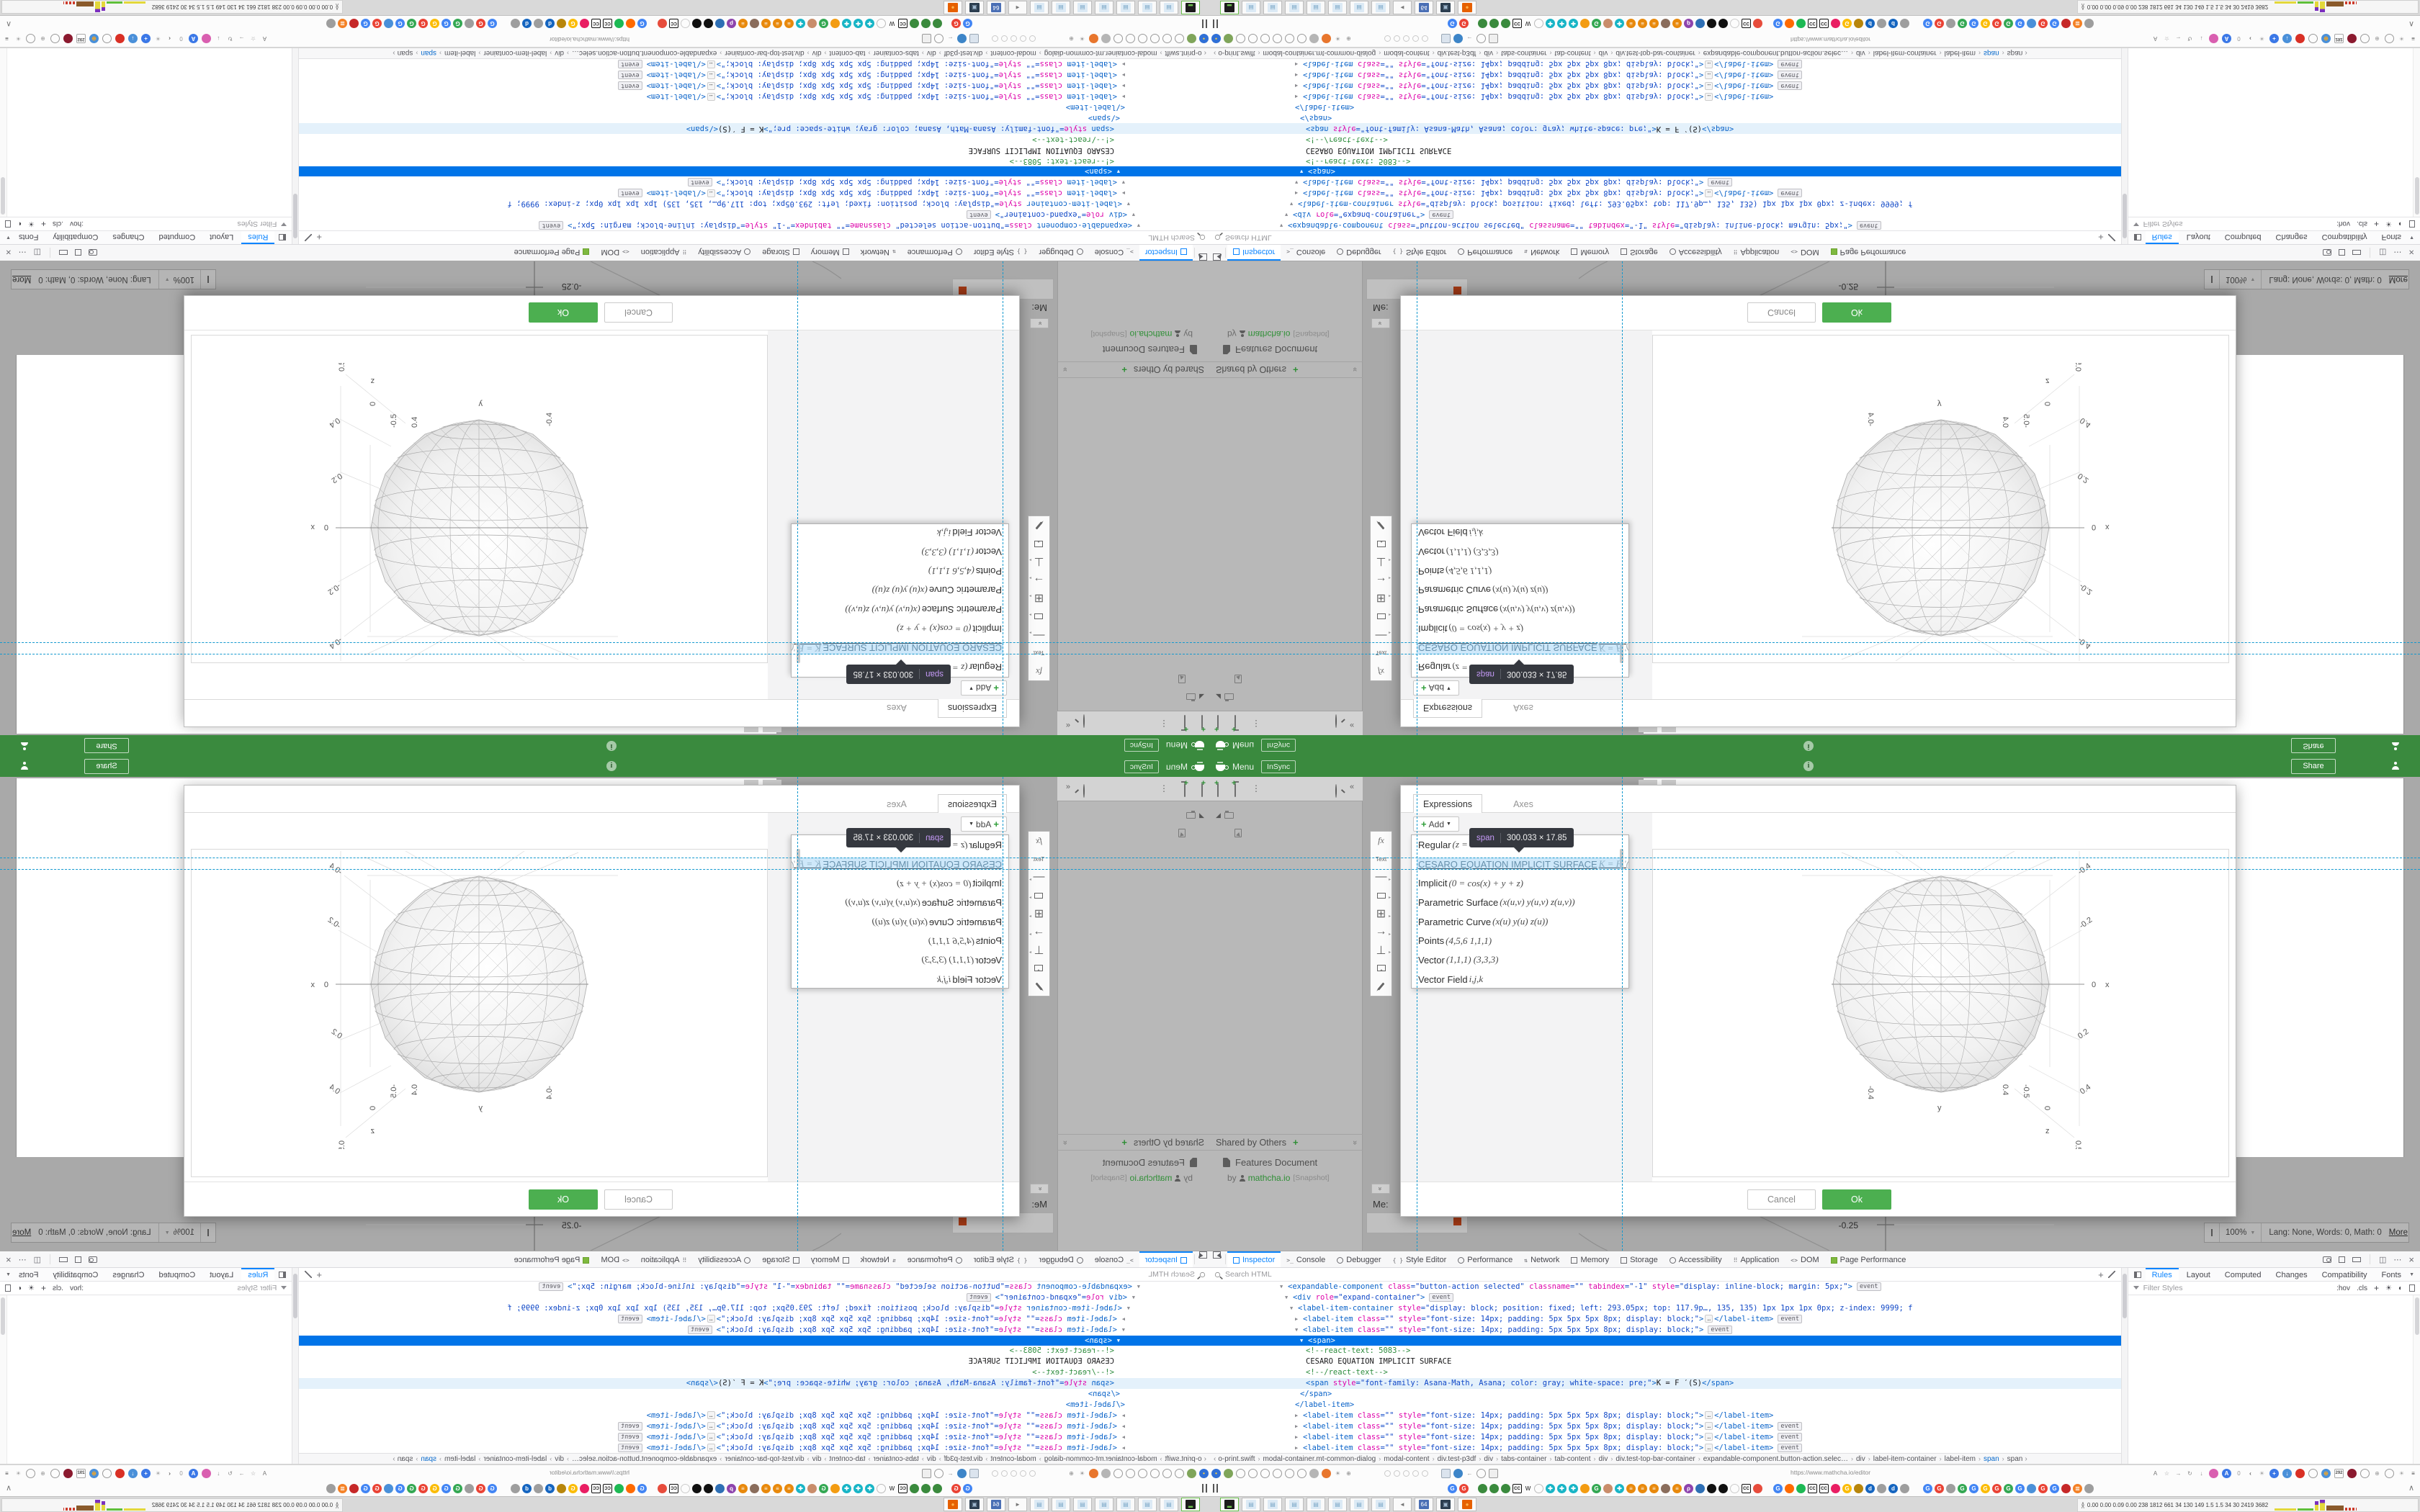 The height and width of the screenshot is (1512, 2420). I want to click on search-html-input: Search HTML, so click(1248, 237).